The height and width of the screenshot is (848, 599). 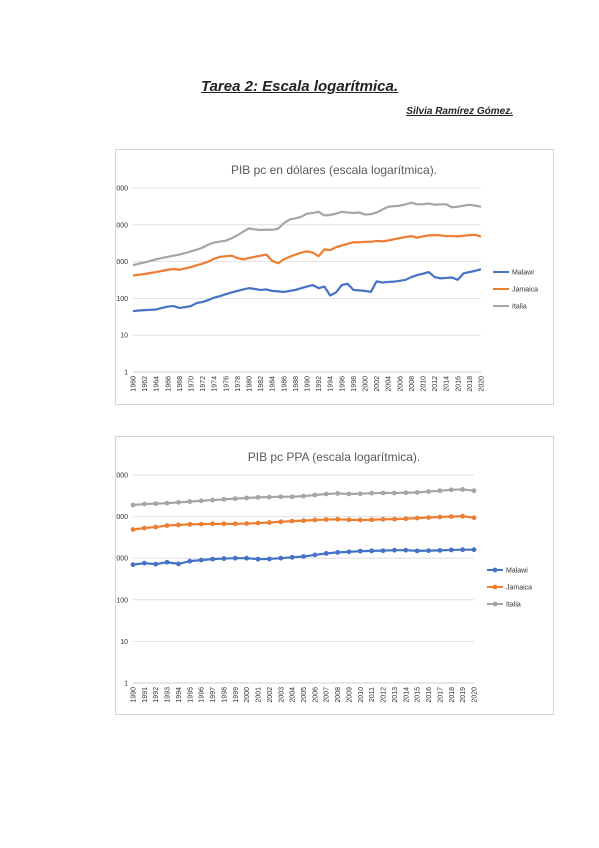 What do you see at coordinates (400, 384) in the screenshot?
I see `chart1-xtick-label: 2006` at bounding box center [400, 384].